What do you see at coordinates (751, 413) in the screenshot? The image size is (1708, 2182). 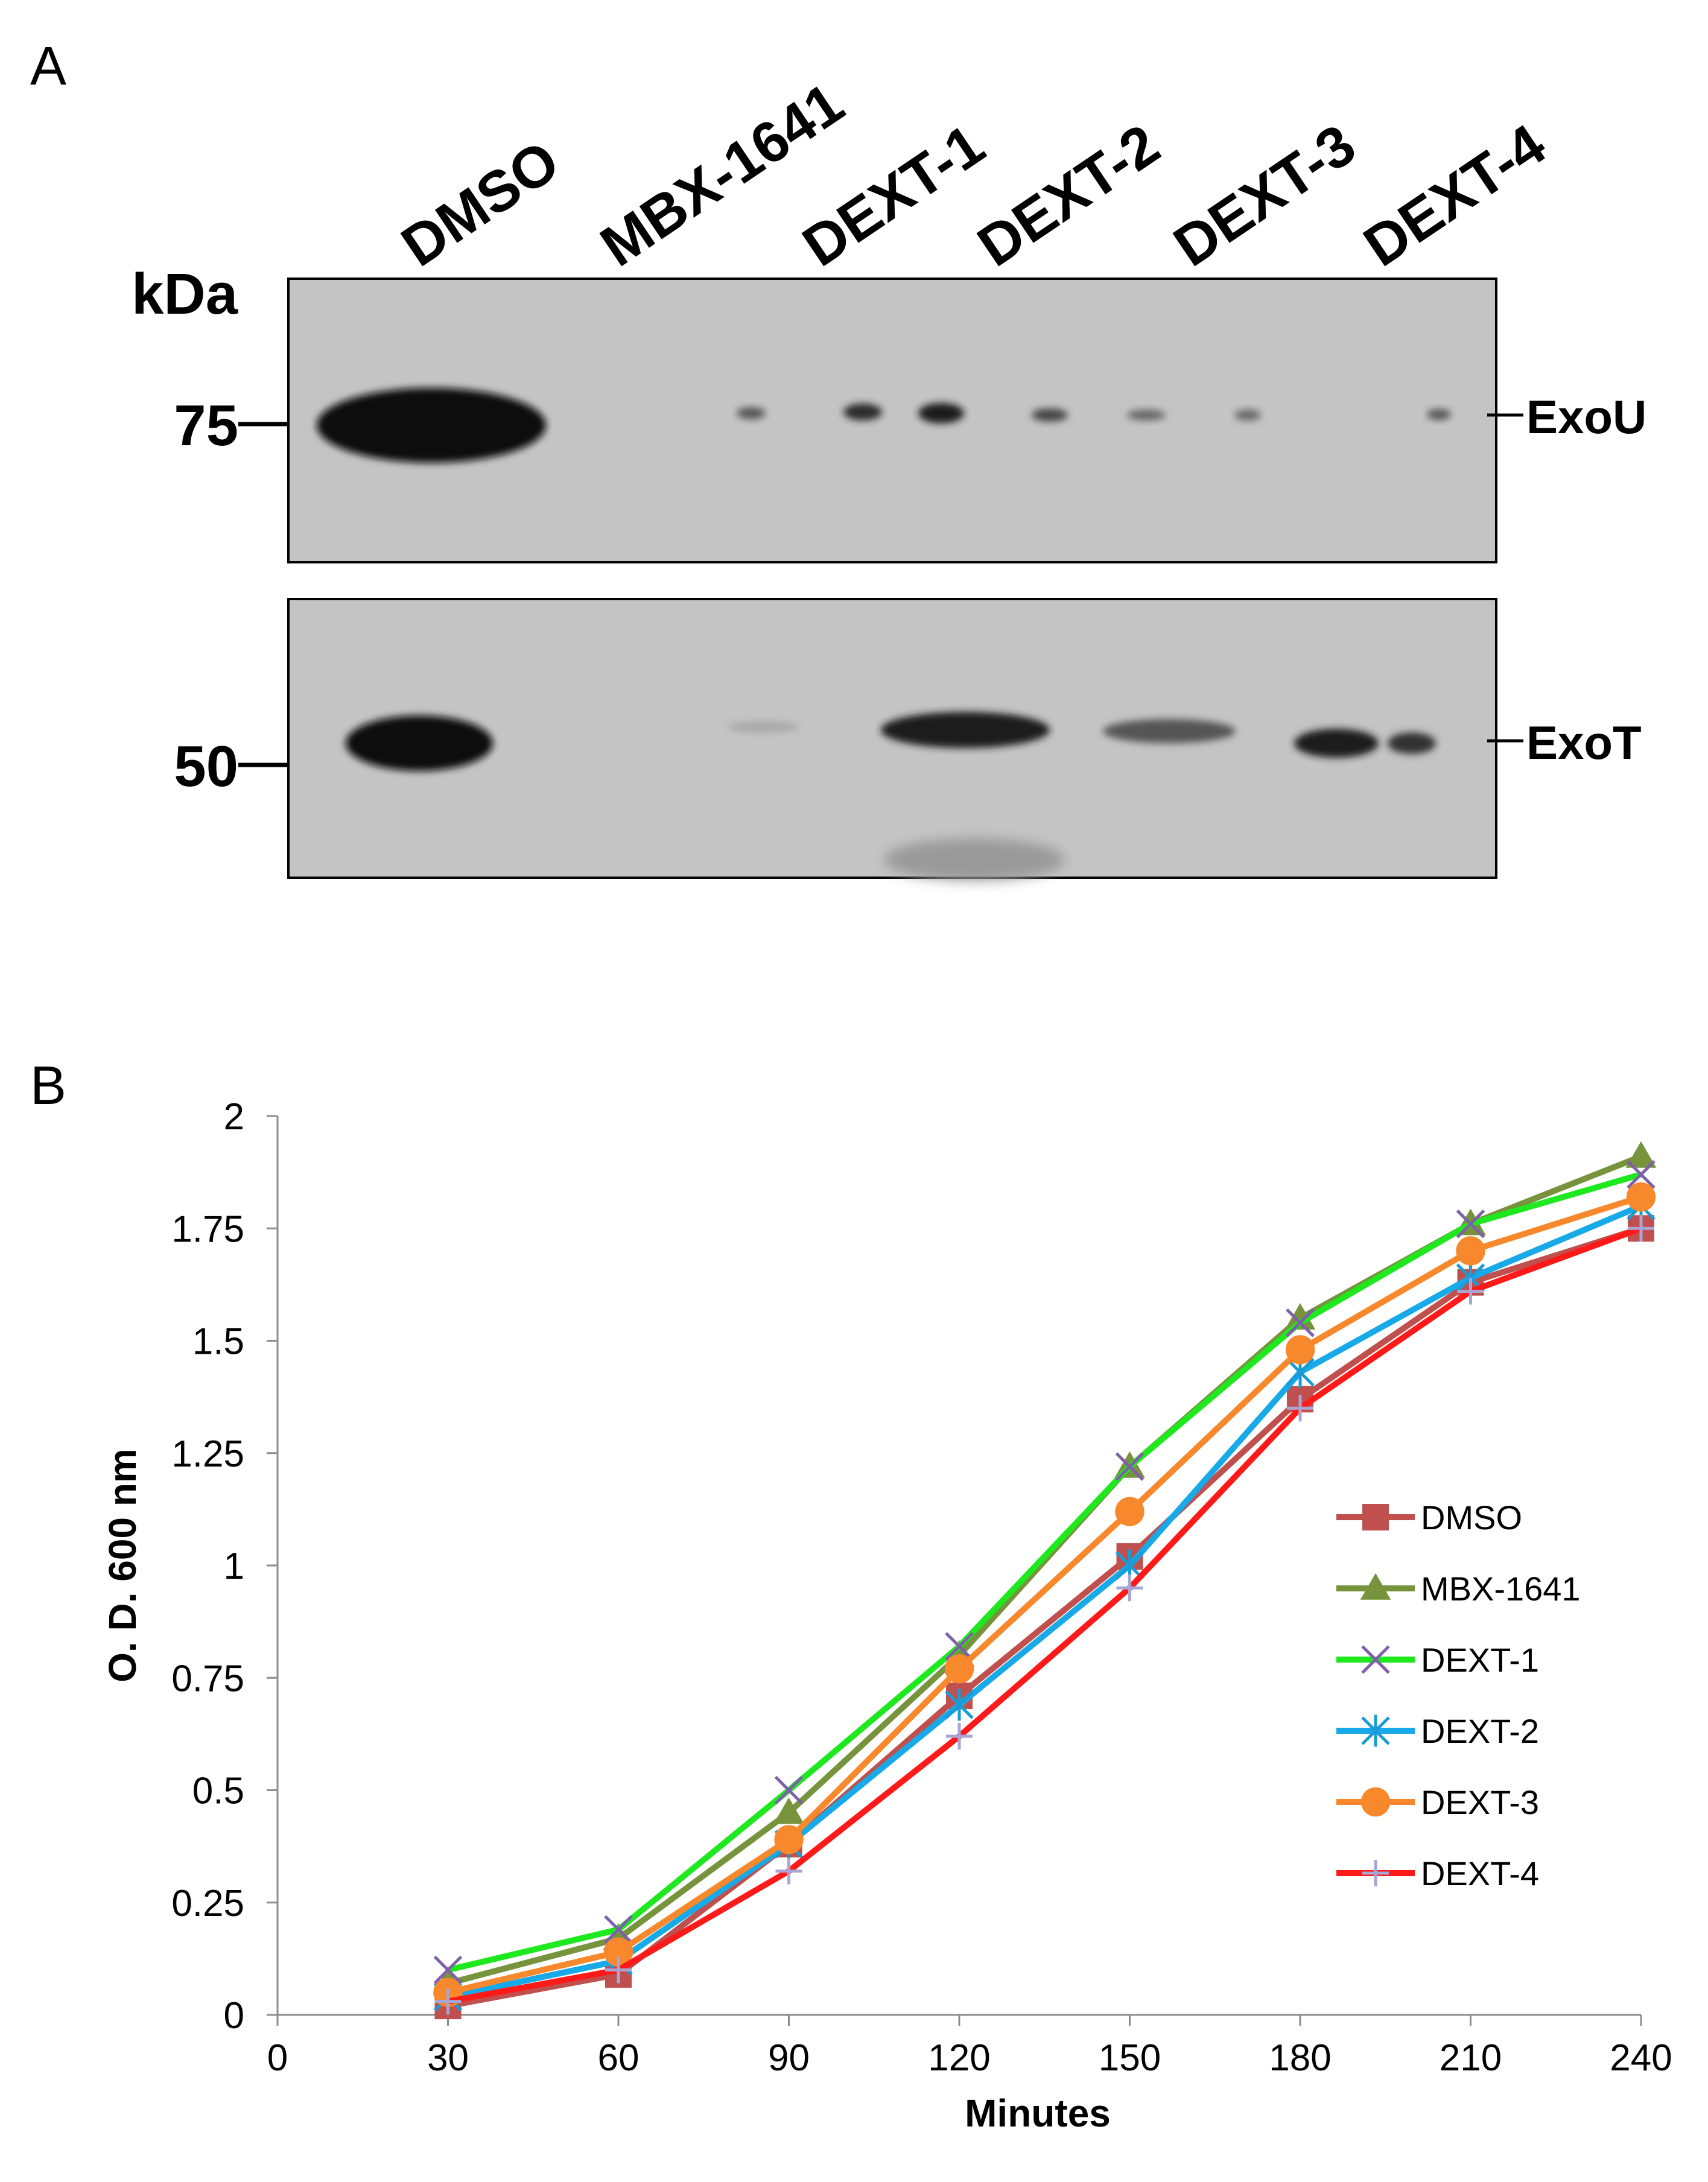 I see `exou-band-dext-1a` at bounding box center [751, 413].